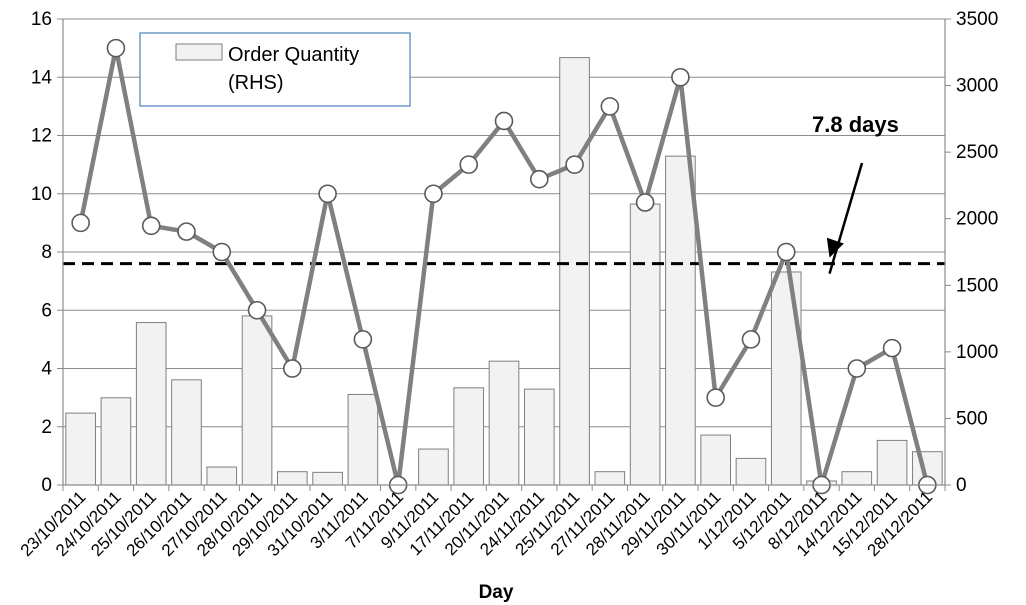 Image resolution: width=1026 pixels, height=605 pixels. Describe the element at coordinates (539, 179) in the screenshot. I see `line-point-24/11/2011` at that location.